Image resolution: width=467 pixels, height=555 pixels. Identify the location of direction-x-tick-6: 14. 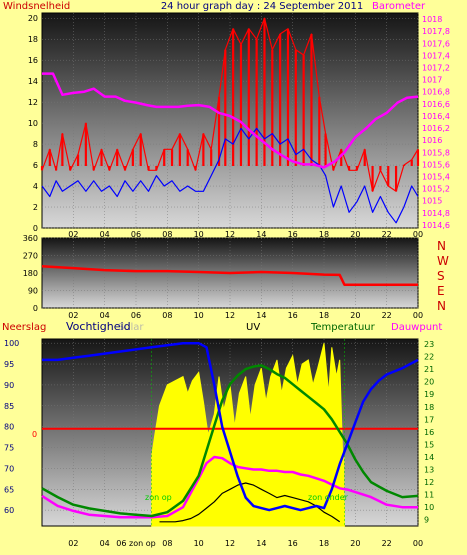
(261, 315).